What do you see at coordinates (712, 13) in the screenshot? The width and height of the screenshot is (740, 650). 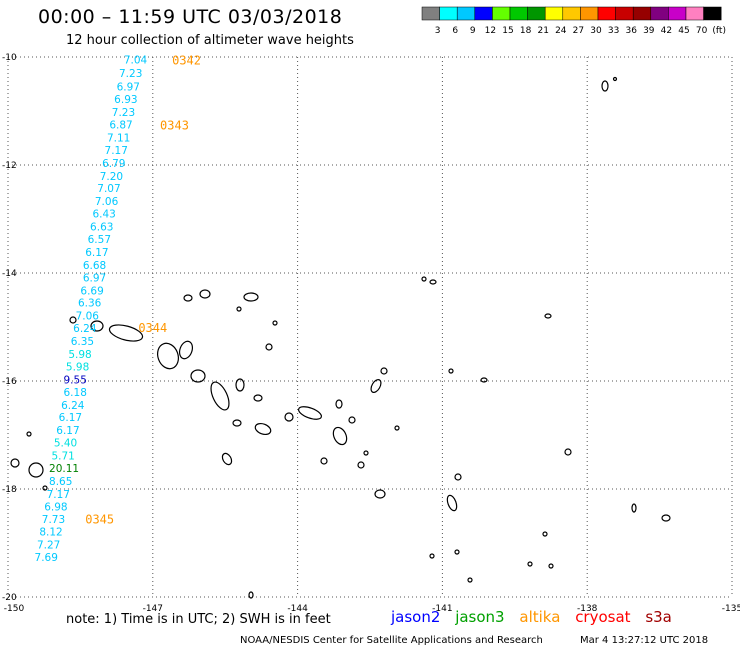 I see `legend-swatch` at bounding box center [712, 13].